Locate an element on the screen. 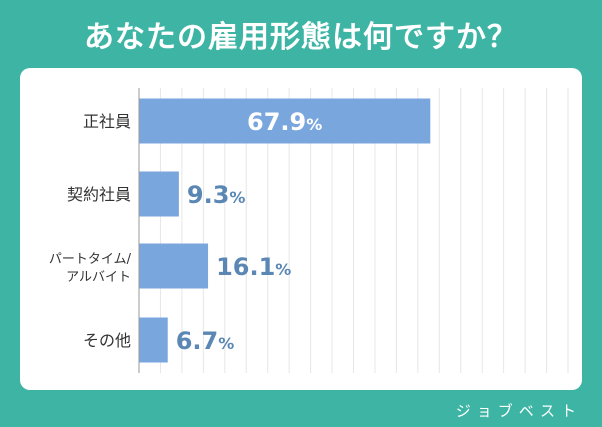  brand-logo: ジョブベスト is located at coordinates (518, 411).